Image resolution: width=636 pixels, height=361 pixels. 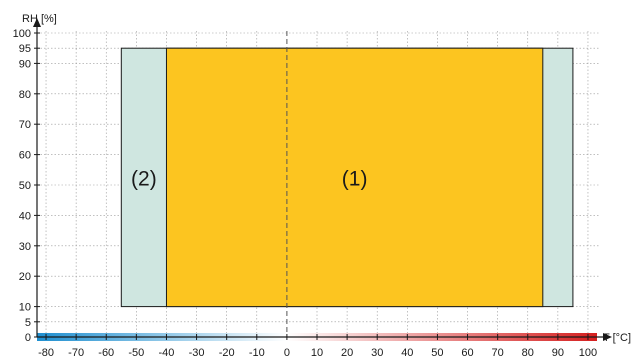 What do you see at coordinates (37, 22) in the screenshot?
I see `y-axis-arrow-icon` at bounding box center [37, 22].